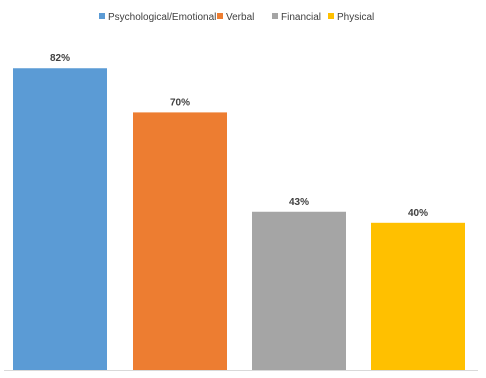  I want to click on data-label-financial: 43%, so click(299, 202).